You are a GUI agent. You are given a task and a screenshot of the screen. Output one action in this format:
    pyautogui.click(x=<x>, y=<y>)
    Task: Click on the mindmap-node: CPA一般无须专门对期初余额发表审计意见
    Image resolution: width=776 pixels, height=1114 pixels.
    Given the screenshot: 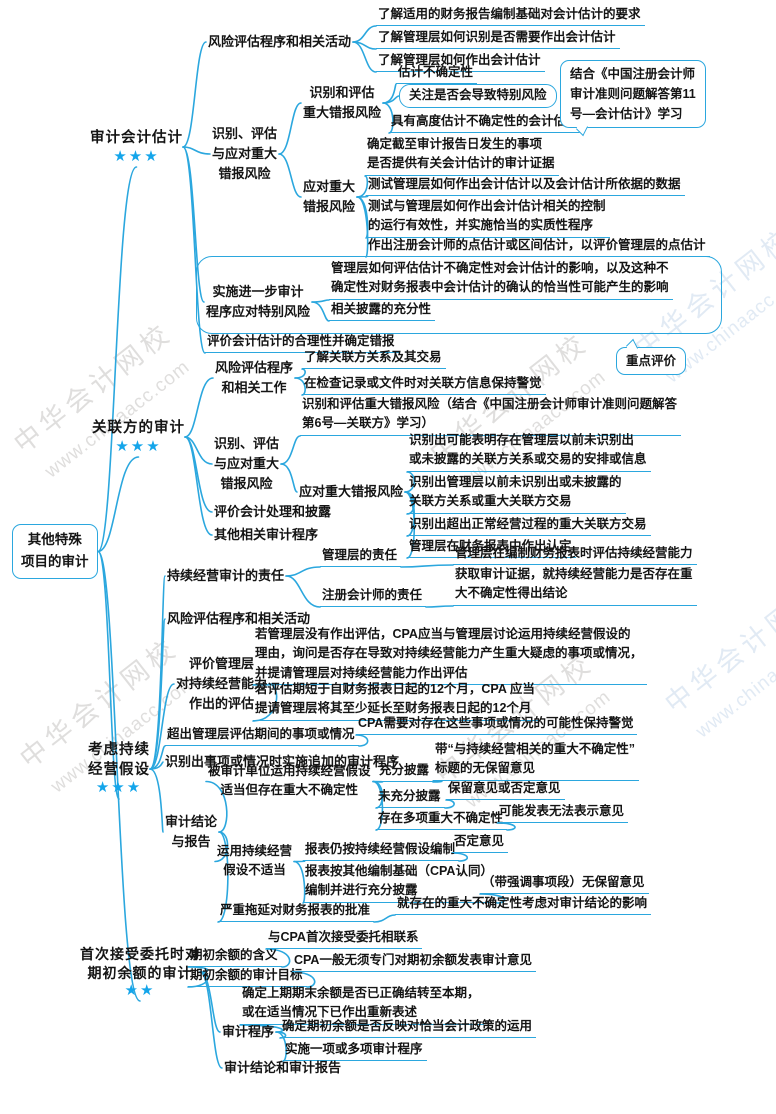 What is the action you would take?
    pyautogui.click(x=414, y=962)
    